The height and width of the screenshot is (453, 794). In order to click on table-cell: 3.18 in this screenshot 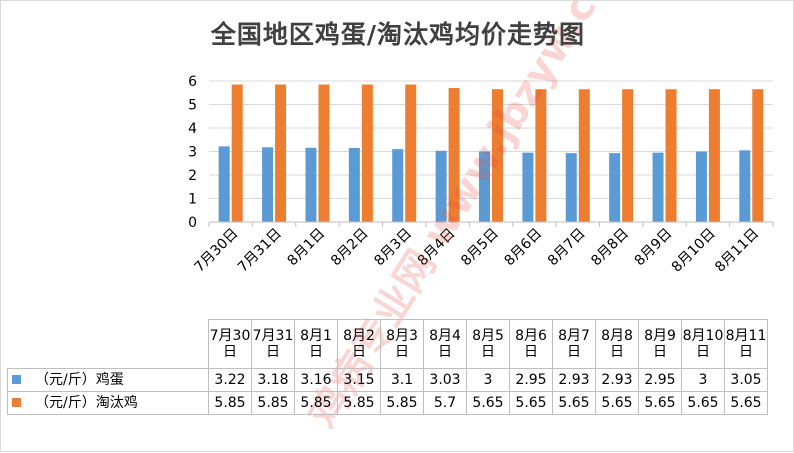, I will do `click(273, 380)`.